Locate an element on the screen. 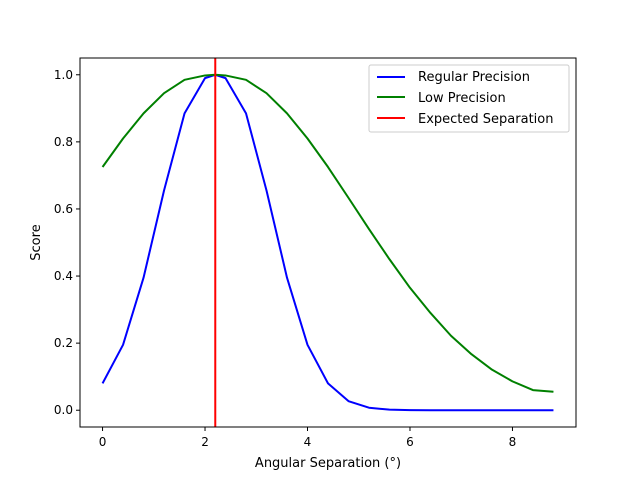 The width and height of the screenshot is (640, 484). x-axis-ticks: 0 2 4 6 8 is located at coordinates (308, 438).